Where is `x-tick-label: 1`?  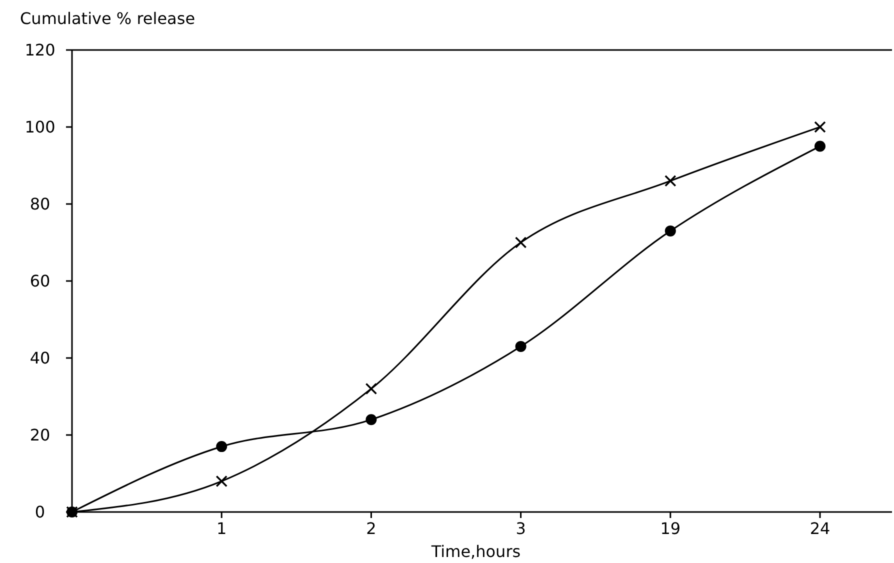
x-tick-label: 1 is located at coordinates (221, 528).